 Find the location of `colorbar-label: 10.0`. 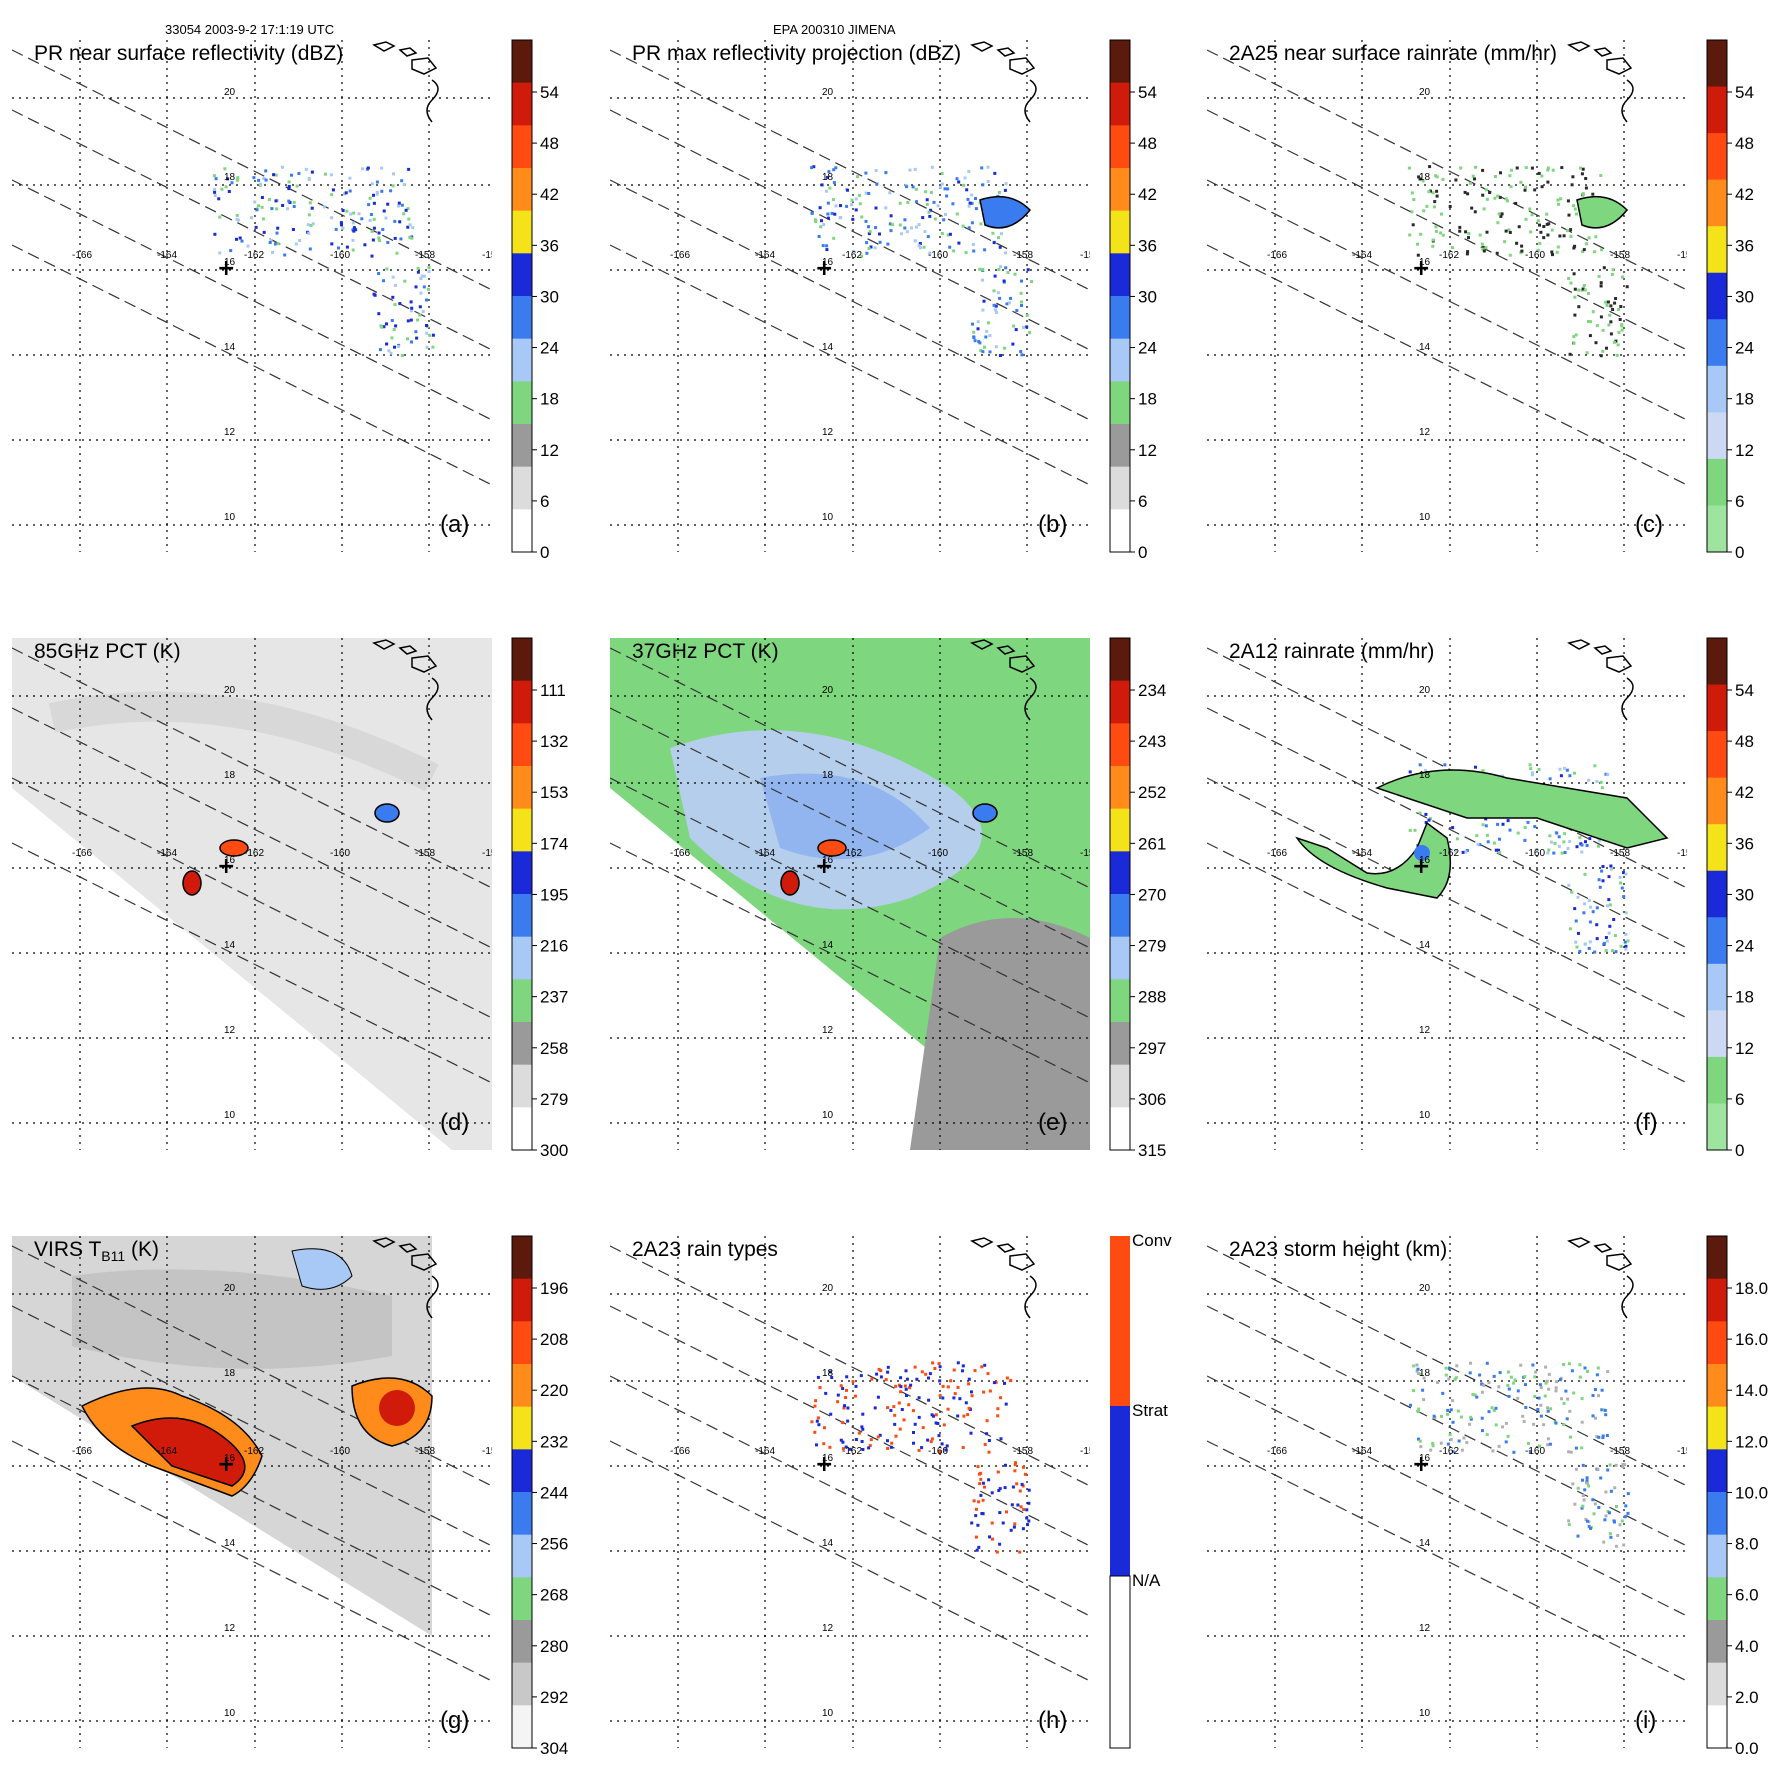

colorbar-label: 10.0 is located at coordinates (1751, 1492).